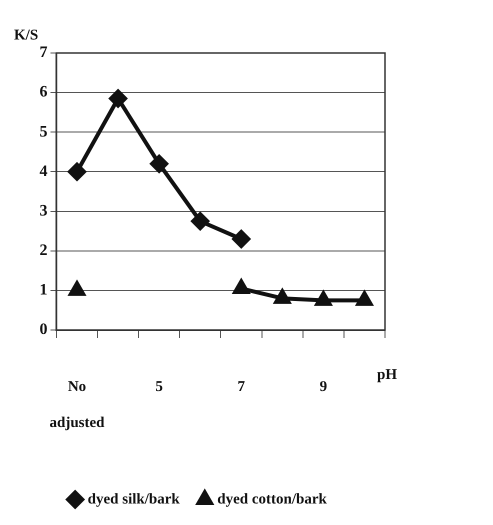  I want to click on x-tick-label: 9, so click(324, 386).